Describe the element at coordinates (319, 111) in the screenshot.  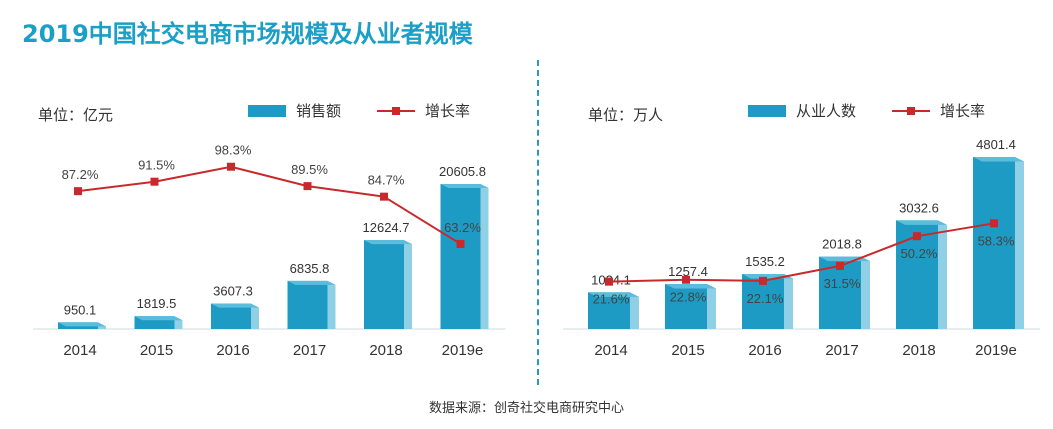
I see `legend-bar-label: 销售额` at that location.